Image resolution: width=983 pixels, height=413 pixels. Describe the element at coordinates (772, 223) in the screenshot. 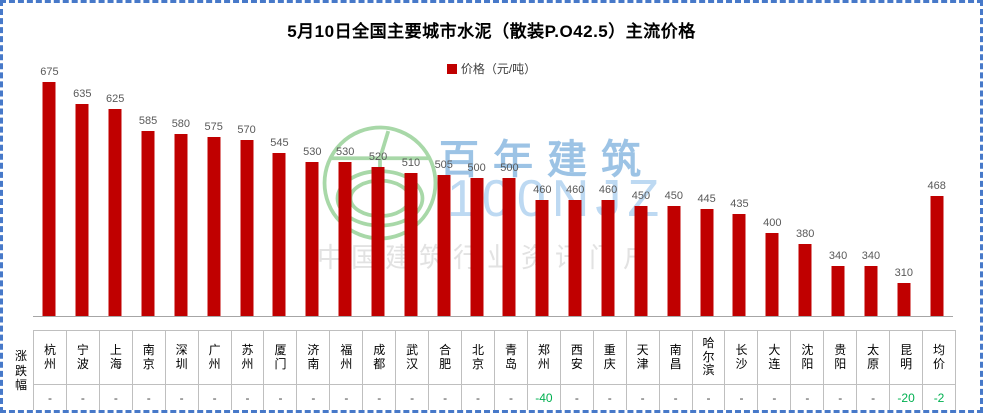

I see `bar-value-label: 400` at that location.